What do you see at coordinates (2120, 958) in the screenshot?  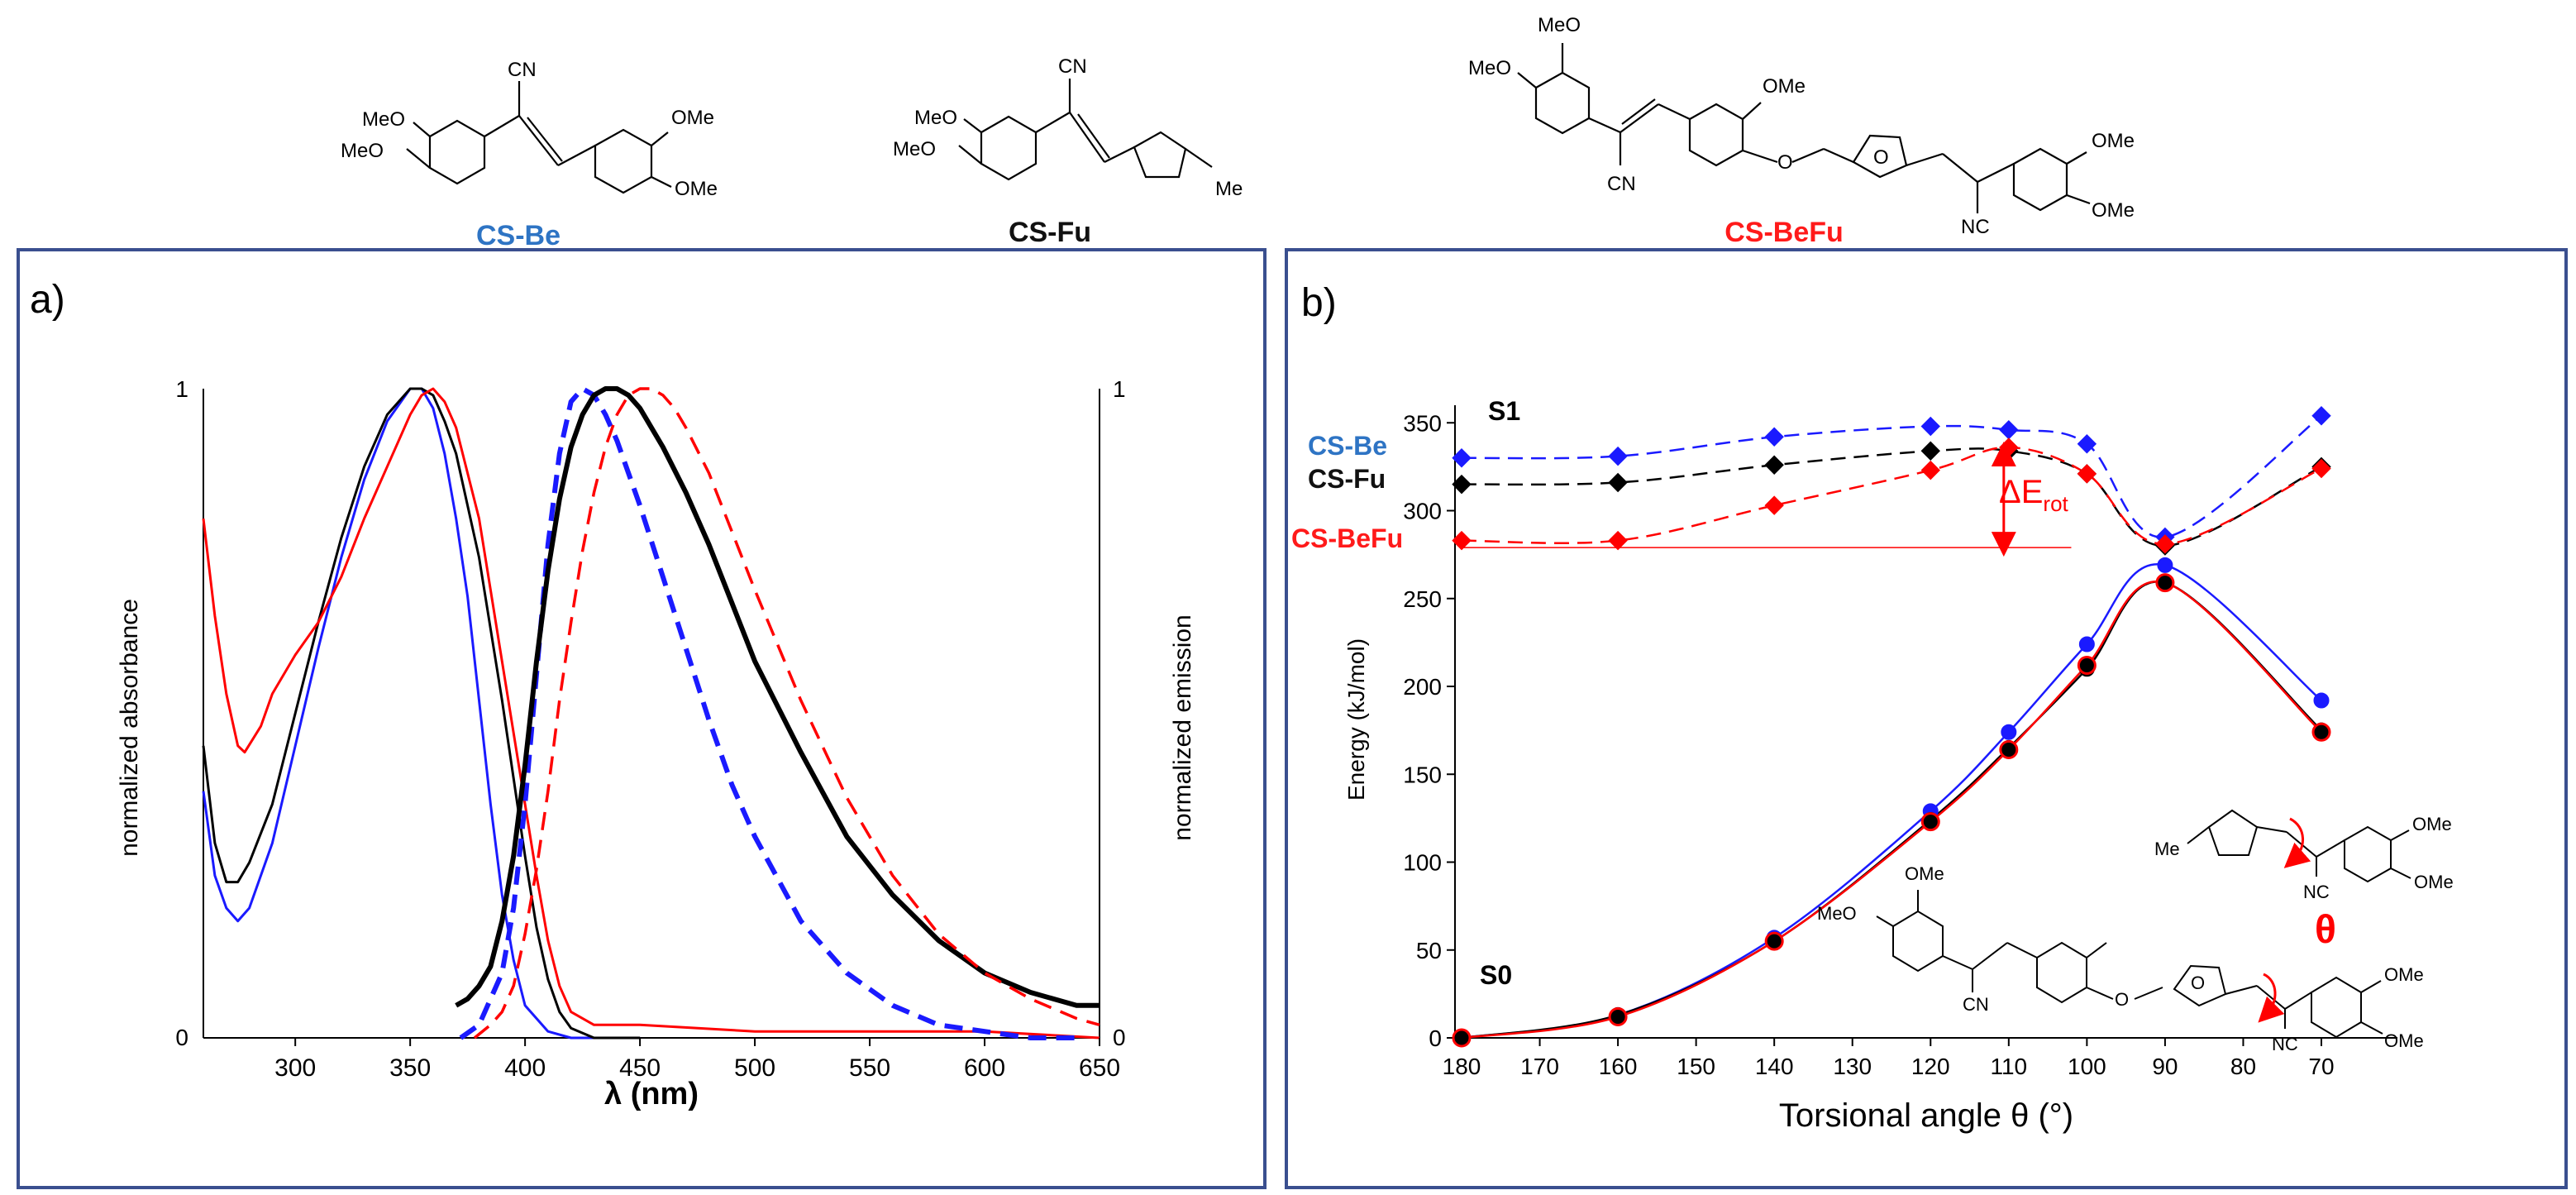 I see `inset-cs-befu-labels: MeO OMe CN O O NC OMe OMe` at bounding box center [2120, 958].